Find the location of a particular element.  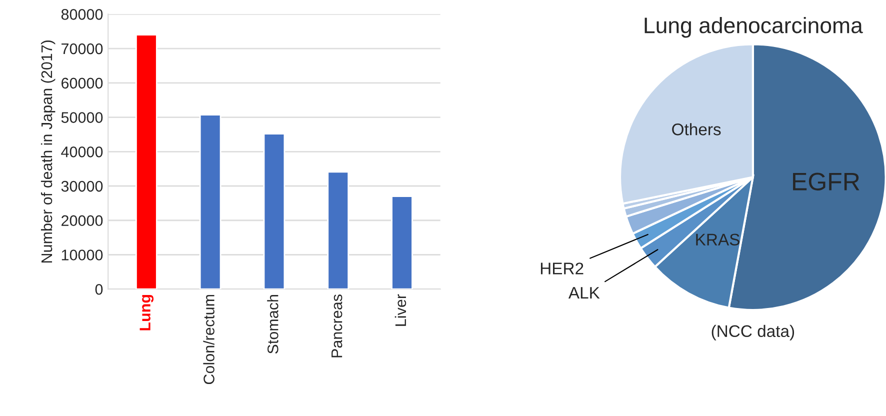

y-tick-label: 10000 is located at coordinates (82, 255).